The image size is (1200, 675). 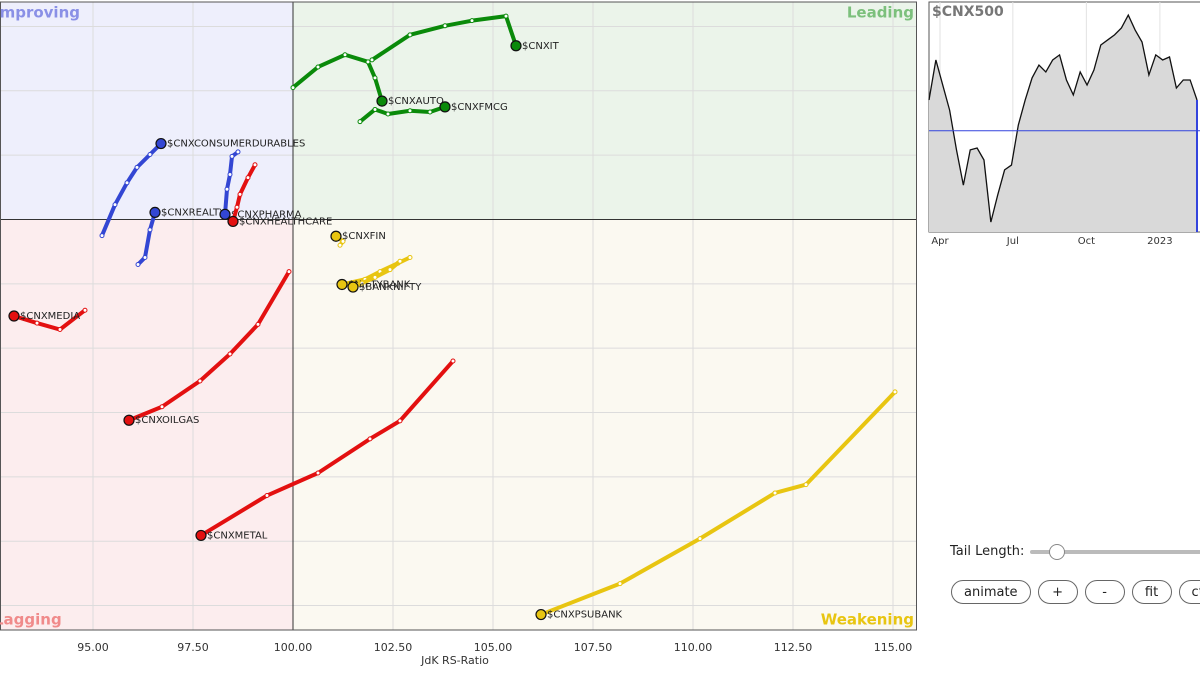 What do you see at coordinates (1104, 592) in the screenshot?
I see `control-button: -` at bounding box center [1104, 592].